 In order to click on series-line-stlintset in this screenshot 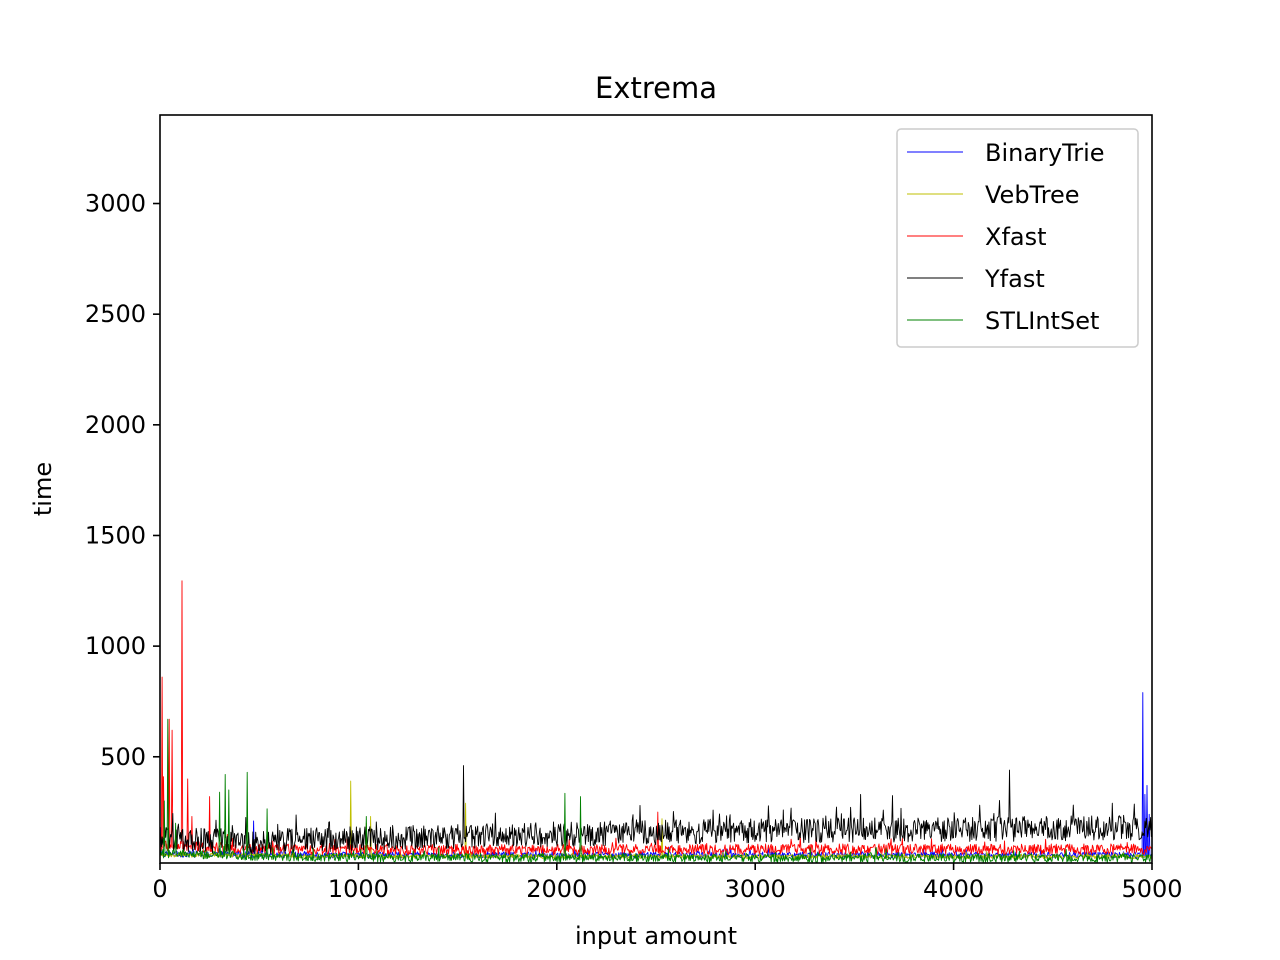, I will do `click(656, 790)`.